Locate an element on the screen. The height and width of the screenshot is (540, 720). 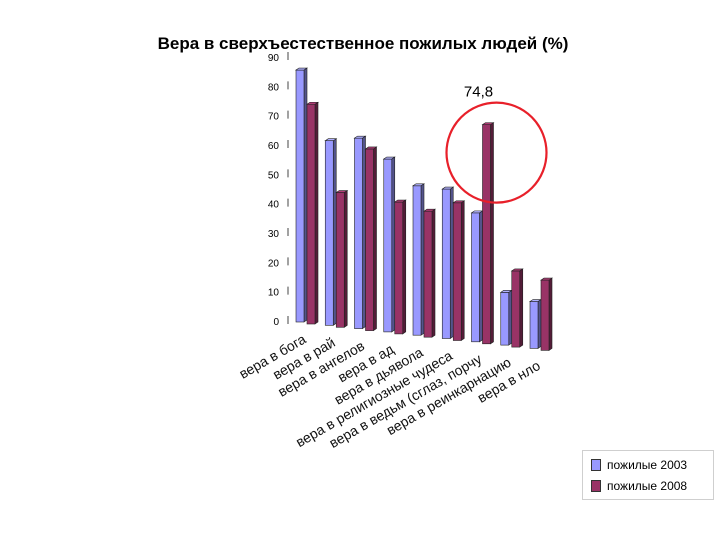
y-tick-label: 0 is located at coordinates (276, 322).